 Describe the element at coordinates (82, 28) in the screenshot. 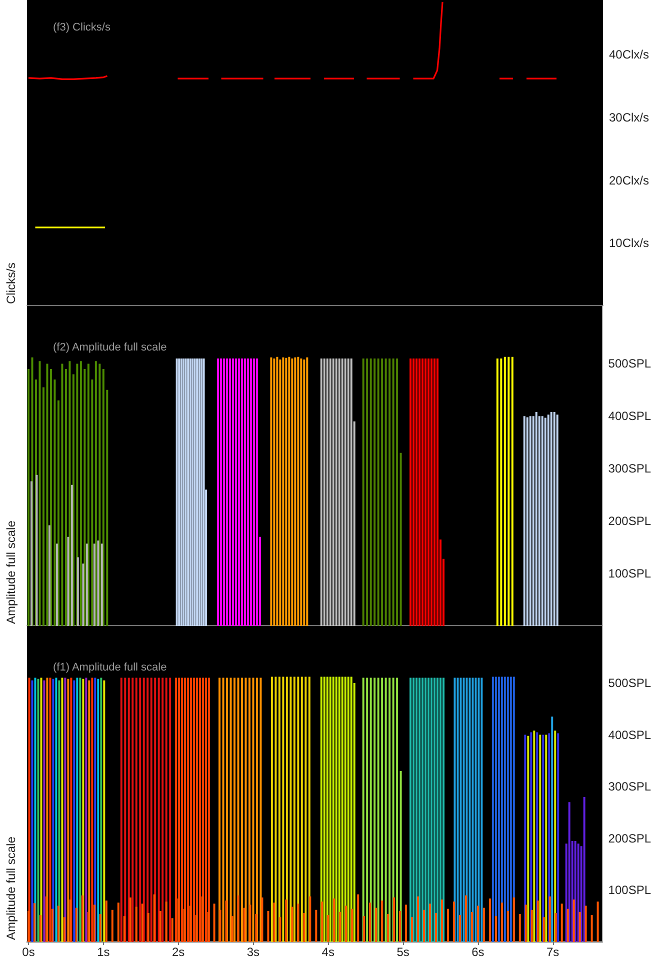

I see `text: (f3) Clicks/s` at that location.